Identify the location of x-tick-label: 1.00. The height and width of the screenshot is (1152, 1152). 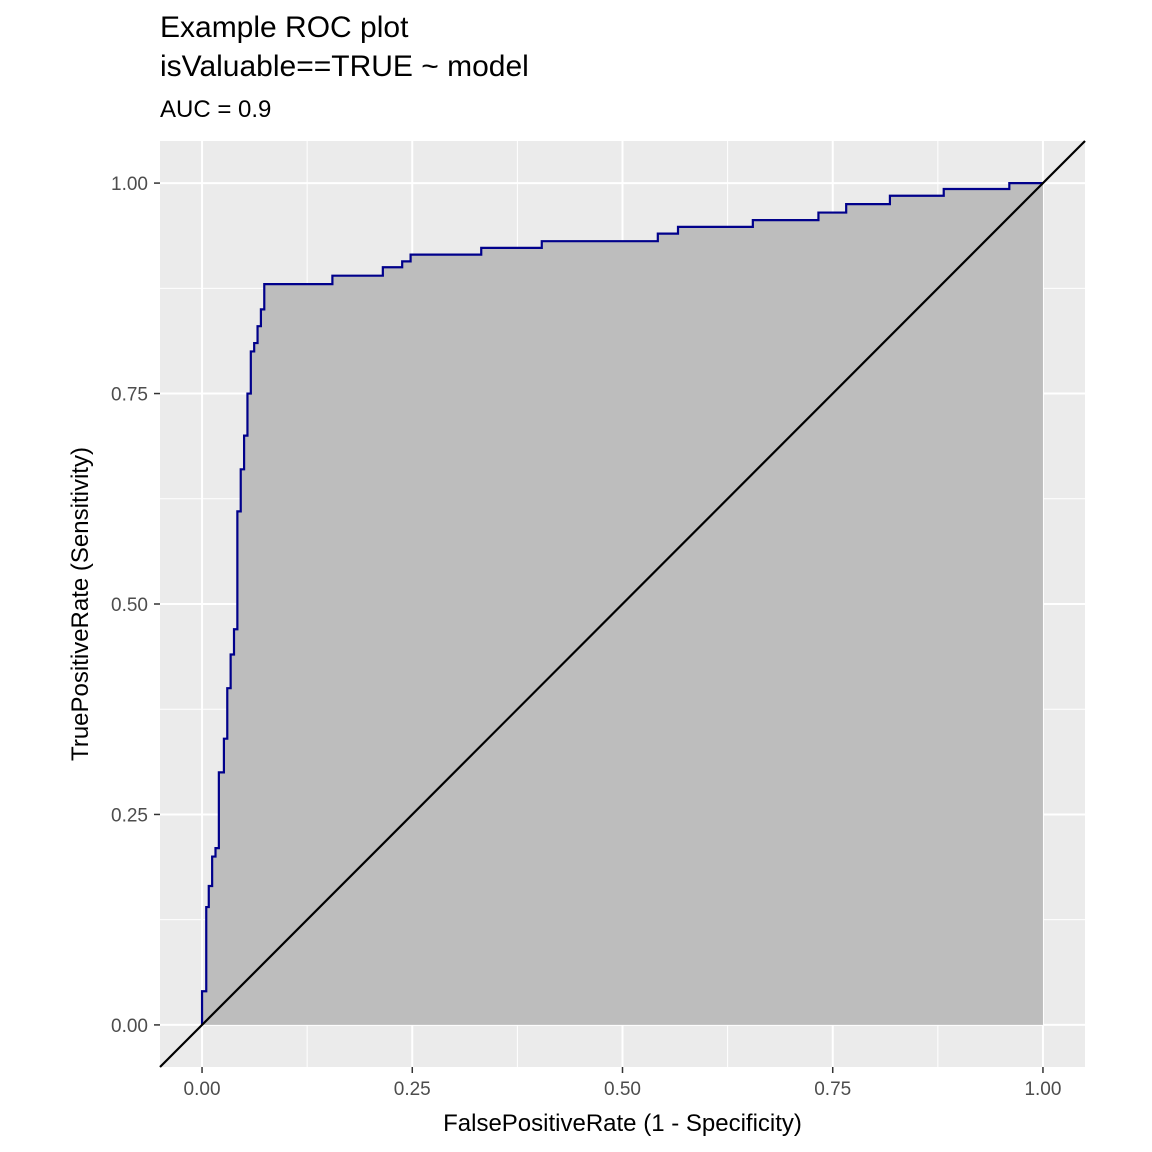
(1042, 1089).